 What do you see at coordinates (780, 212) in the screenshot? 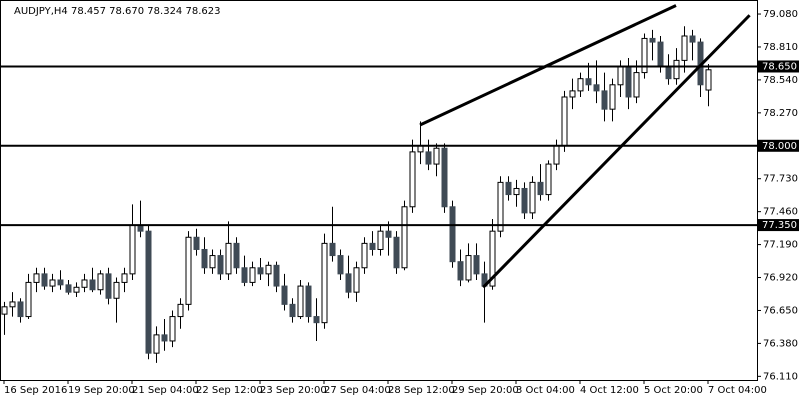
I see `y-tick-label: 77.460` at bounding box center [780, 212].